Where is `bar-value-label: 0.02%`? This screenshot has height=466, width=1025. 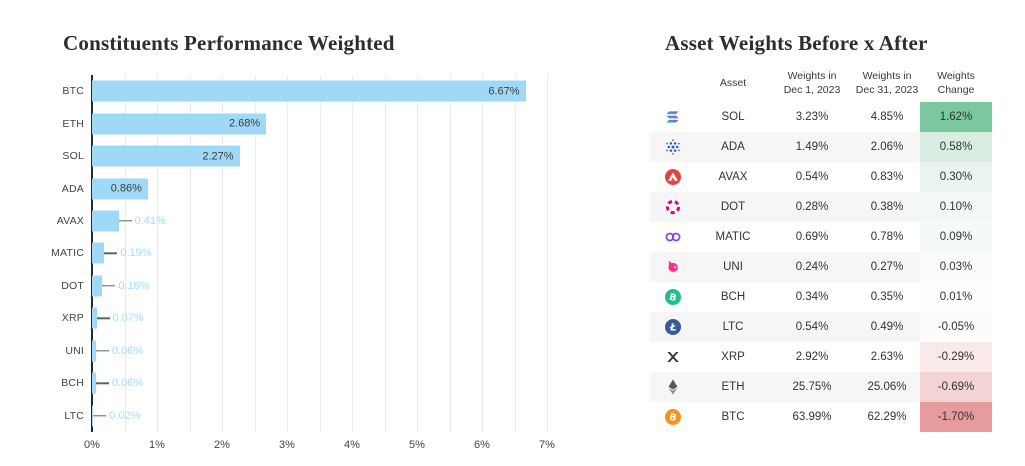
bar-value-label: 0.02% is located at coordinates (125, 415).